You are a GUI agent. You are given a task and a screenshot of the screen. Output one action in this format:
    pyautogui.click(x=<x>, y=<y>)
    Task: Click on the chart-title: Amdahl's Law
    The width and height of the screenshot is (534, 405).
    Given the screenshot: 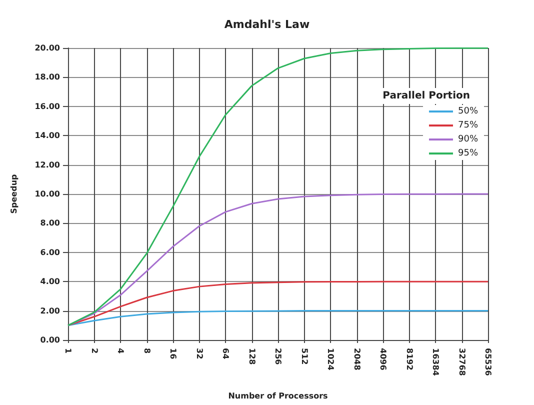 What is the action you would take?
    pyautogui.click(x=267, y=24)
    